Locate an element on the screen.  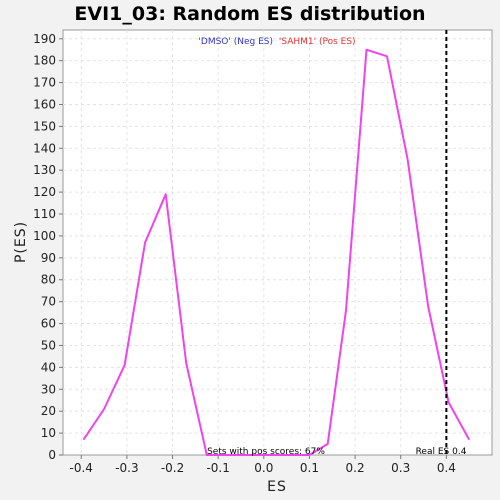
x-tick-label: 0.1 is located at coordinates (309, 468).